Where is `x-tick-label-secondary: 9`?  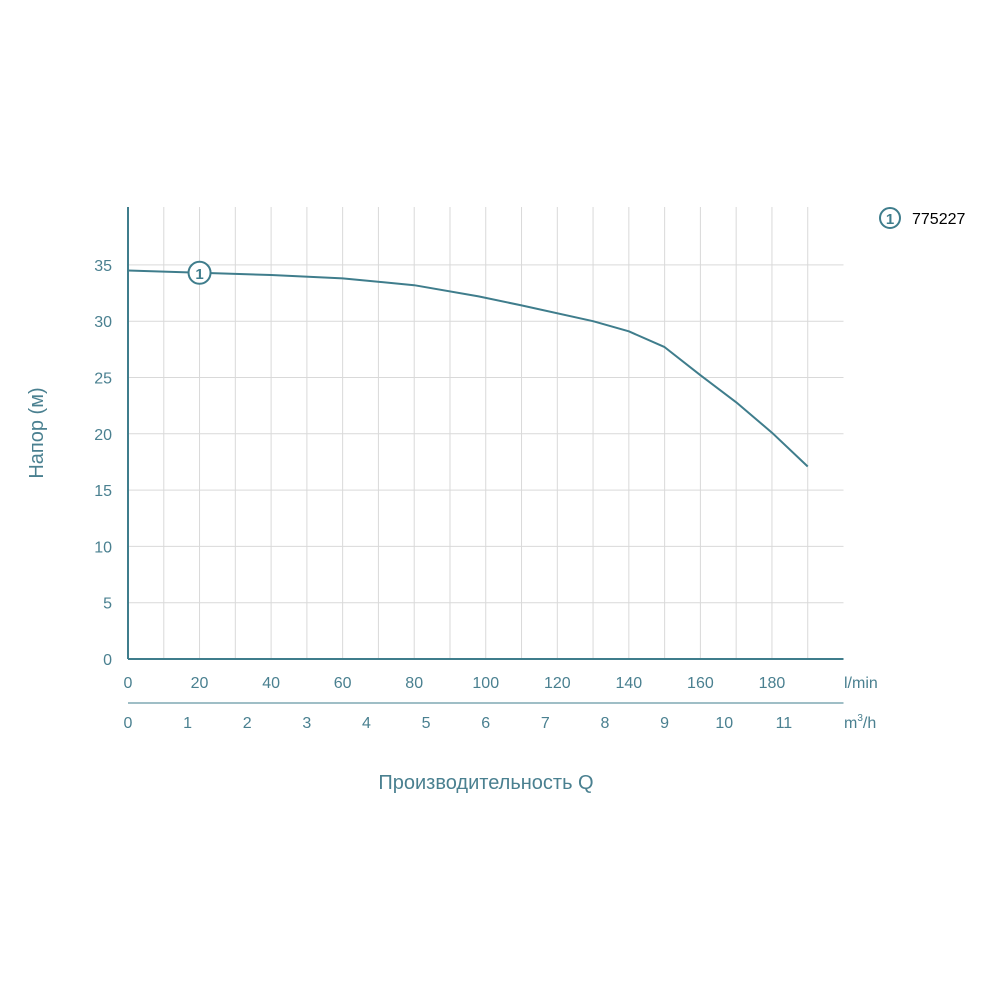
x-tick-label-secondary: 9 is located at coordinates (664, 723).